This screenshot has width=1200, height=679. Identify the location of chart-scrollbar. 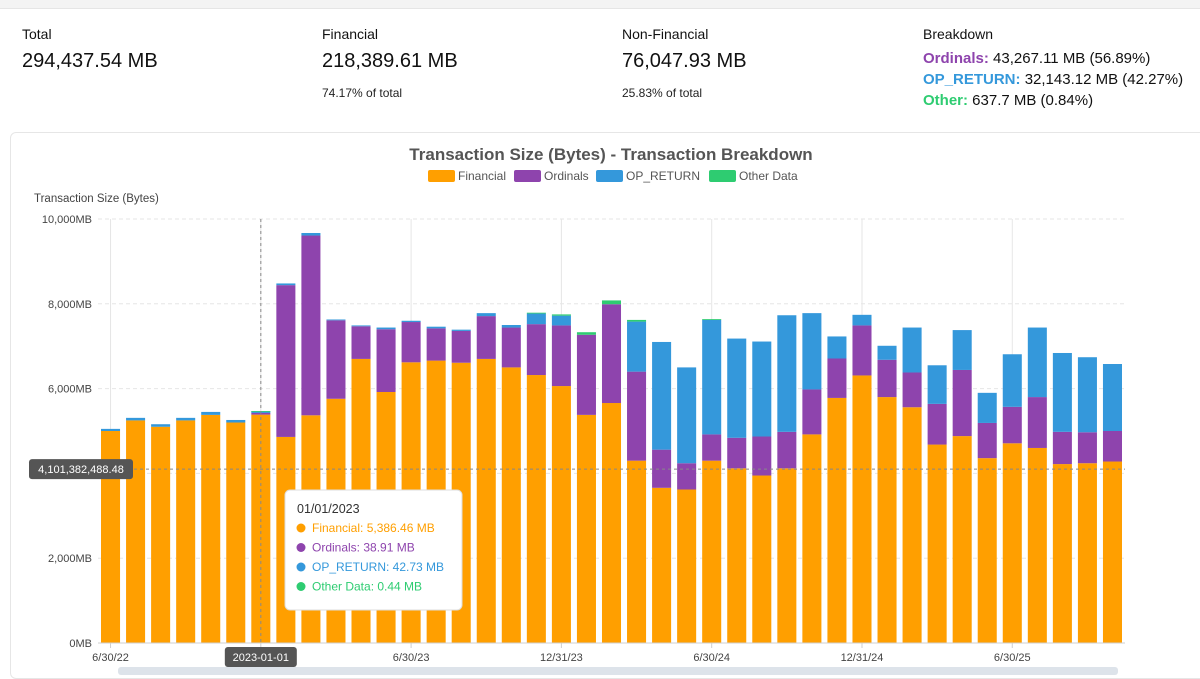
(618, 671).